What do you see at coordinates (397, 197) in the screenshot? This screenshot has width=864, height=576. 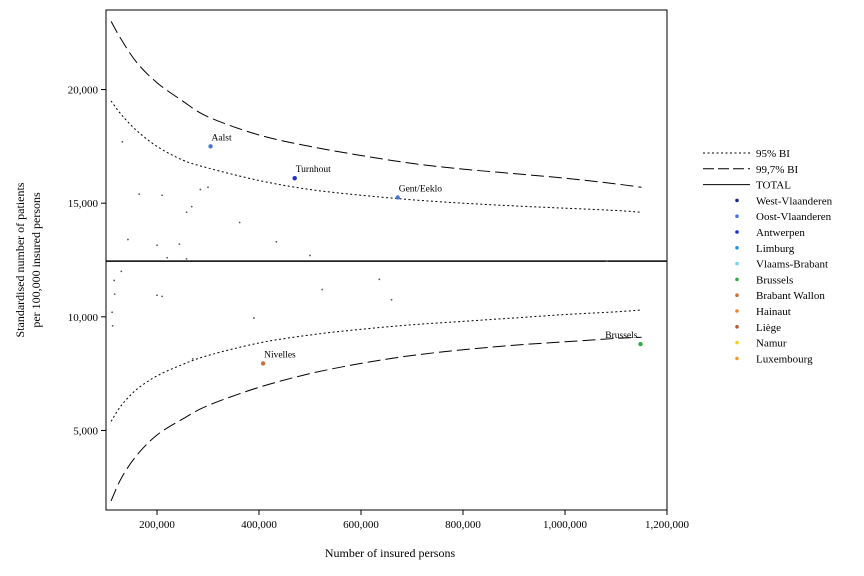 I see `point-gent-eeklo` at bounding box center [397, 197].